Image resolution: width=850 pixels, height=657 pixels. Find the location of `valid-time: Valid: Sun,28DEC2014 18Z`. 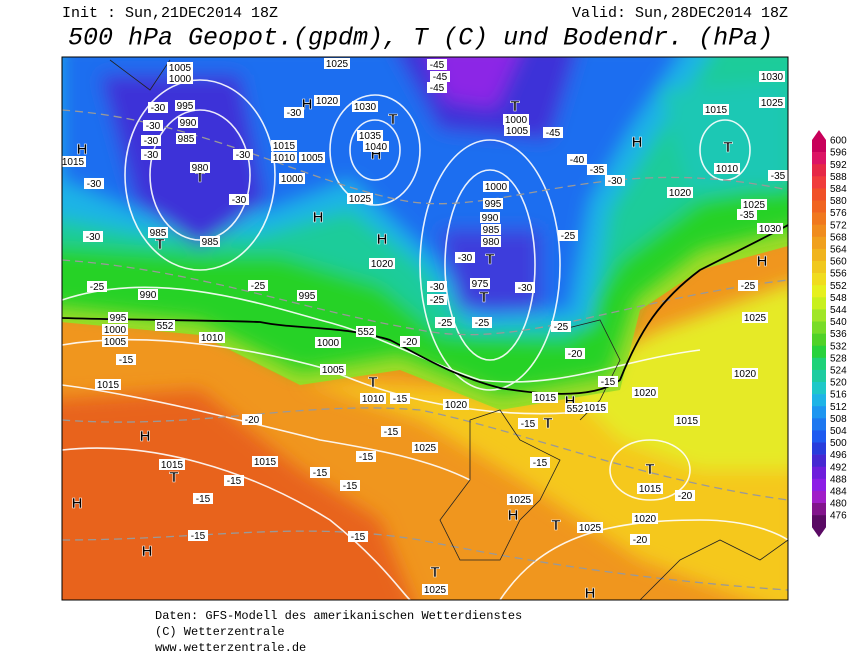

valid-time: Valid: Sun,28DEC2014 18Z is located at coordinates (680, 13).